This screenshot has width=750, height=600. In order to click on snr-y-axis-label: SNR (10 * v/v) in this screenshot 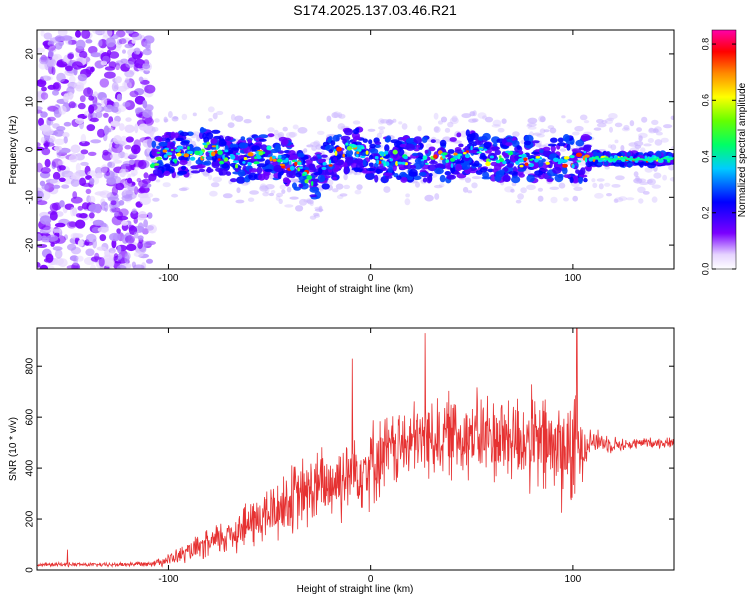, I will do `click(13, 449)`.